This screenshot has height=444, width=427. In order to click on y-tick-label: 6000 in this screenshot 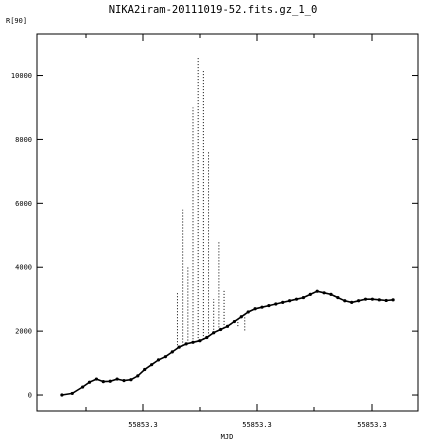, I will do `click(23, 204)`.